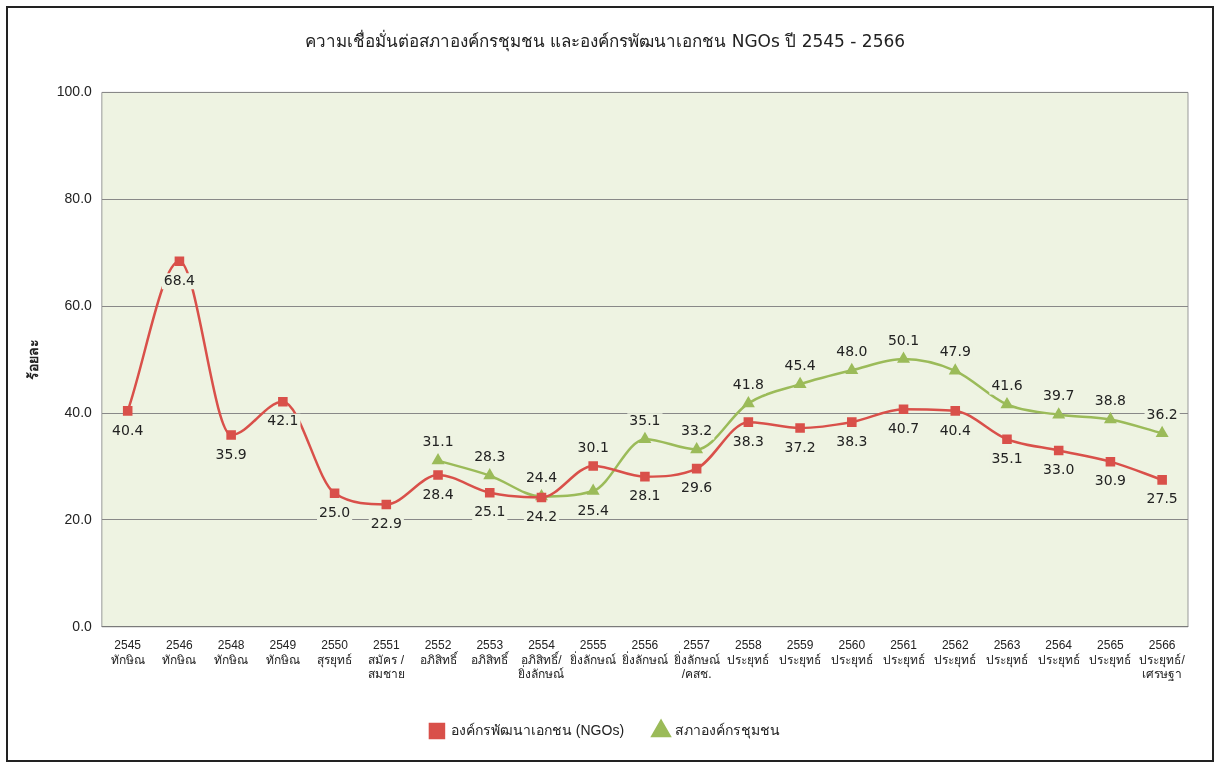 The height and width of the screenshot is (772, 1224). I want to click on x-tick-label: 2552 อภิสิทธิ์, so click(439, 652).